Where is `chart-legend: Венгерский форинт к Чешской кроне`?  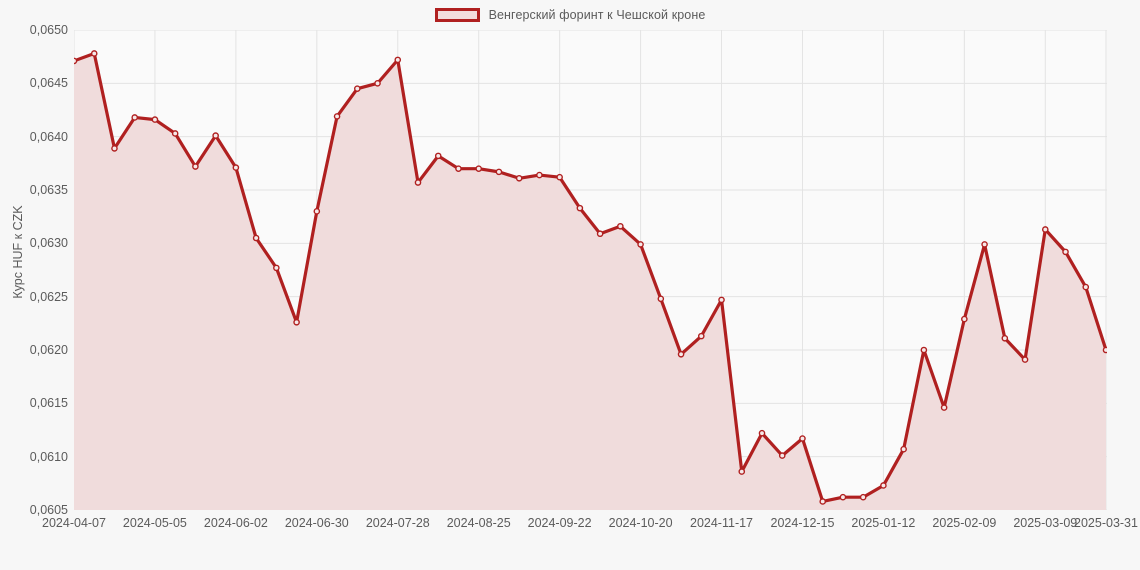
chart-legend: Венгерский форинт к Чешской кроне is located at coordinates (570, 15).